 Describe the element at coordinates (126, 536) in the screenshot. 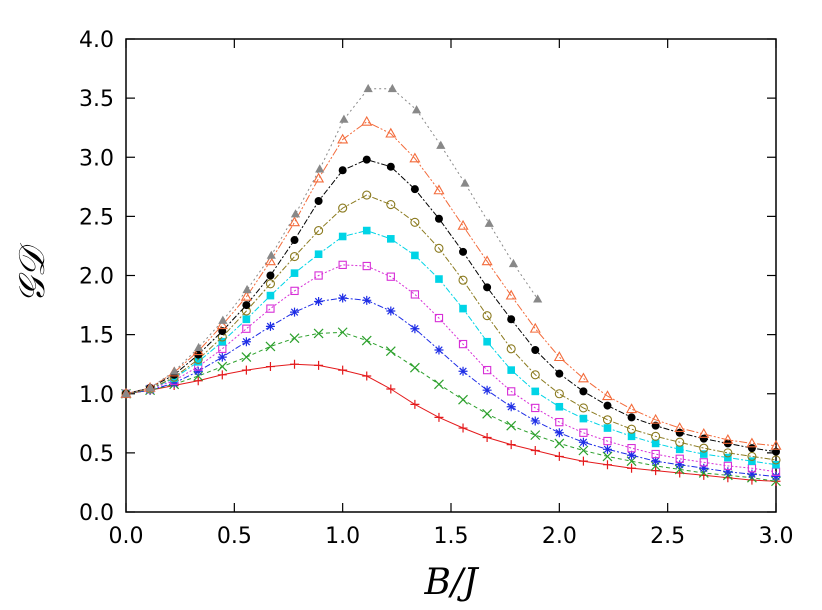

I see `x-tick-label: 0.0` at that location.